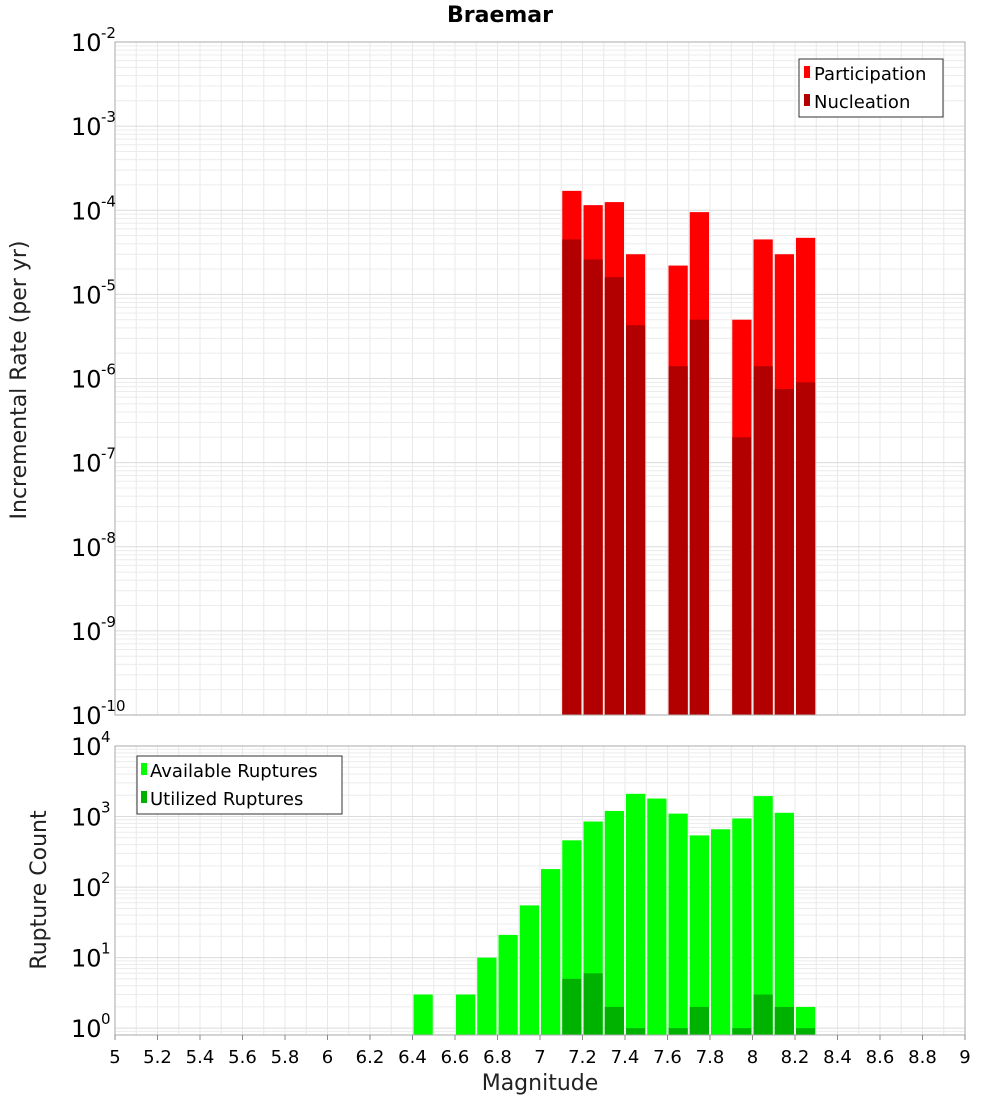  What do you see at coordinates (964, 1057) in the screenshot?
I see `x-tick-label: 9` at bounding box center [964, 1057].